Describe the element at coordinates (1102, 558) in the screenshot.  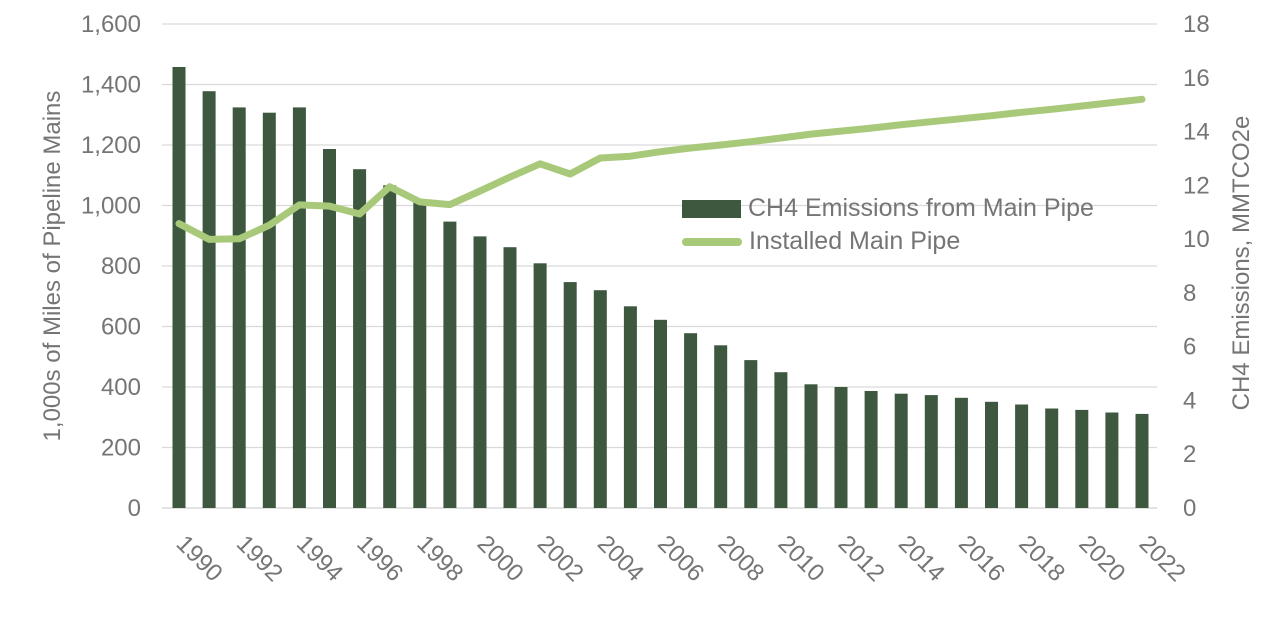
I see `x-axis-tick-2020: 2020` at that location.